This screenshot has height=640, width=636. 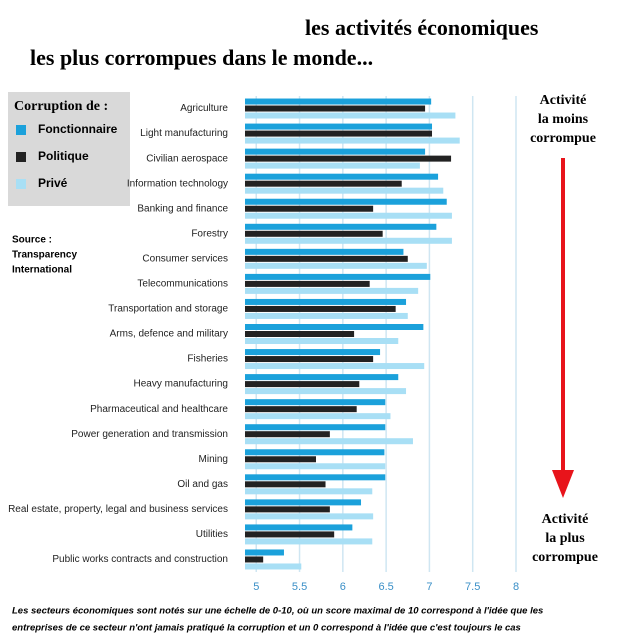 What do you see at coordinates (563, 484) in the screenshot?
I see `arrow-head` at bounding box center [563, 484].